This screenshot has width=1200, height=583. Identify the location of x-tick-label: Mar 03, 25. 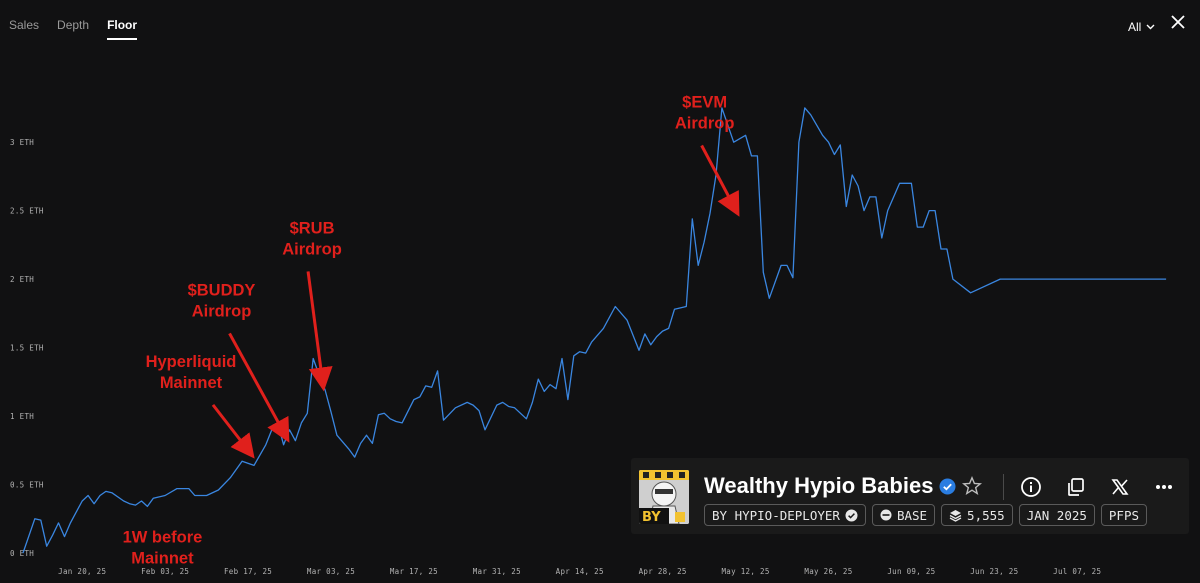
(331, 571).